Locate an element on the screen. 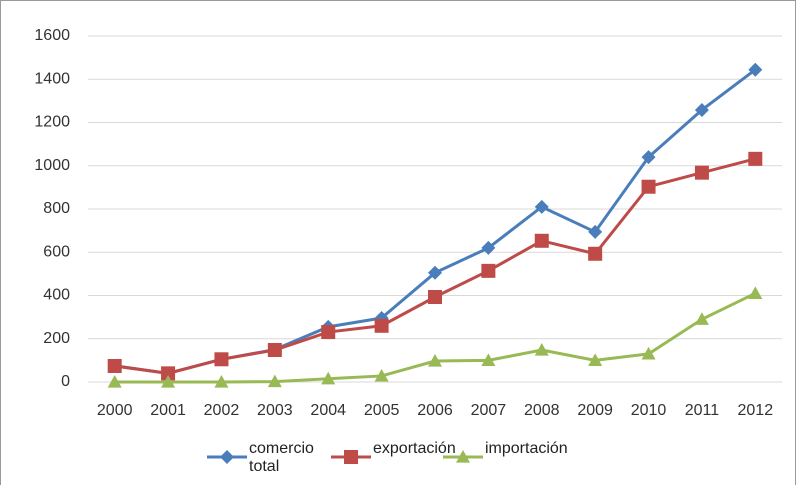  y-tick-label: 0 is located at coordinates (65, 381).